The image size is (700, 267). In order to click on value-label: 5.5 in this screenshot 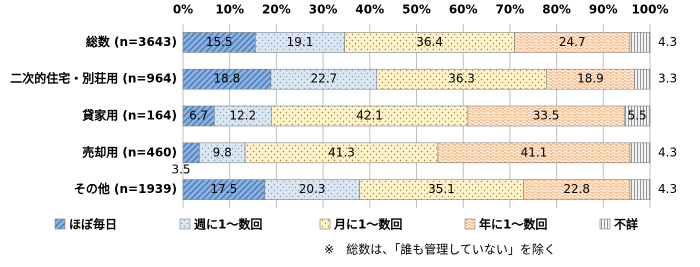, I will do `click(637, 116)`.